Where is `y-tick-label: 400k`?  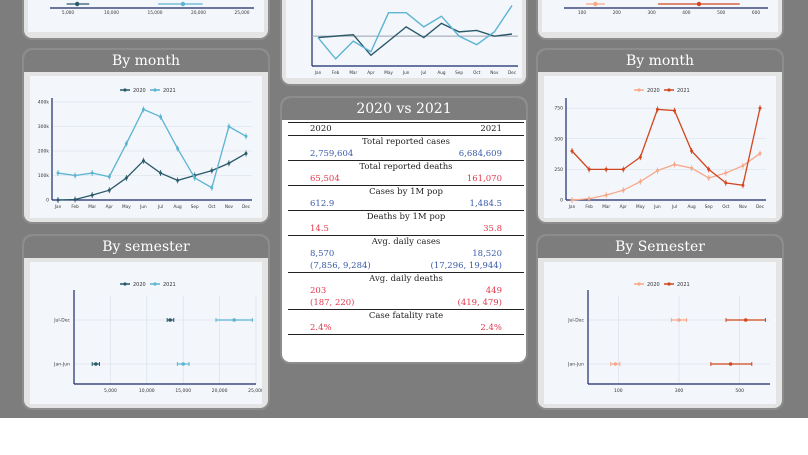 y-tick-label: 400k is located at coordinates (44, 103).